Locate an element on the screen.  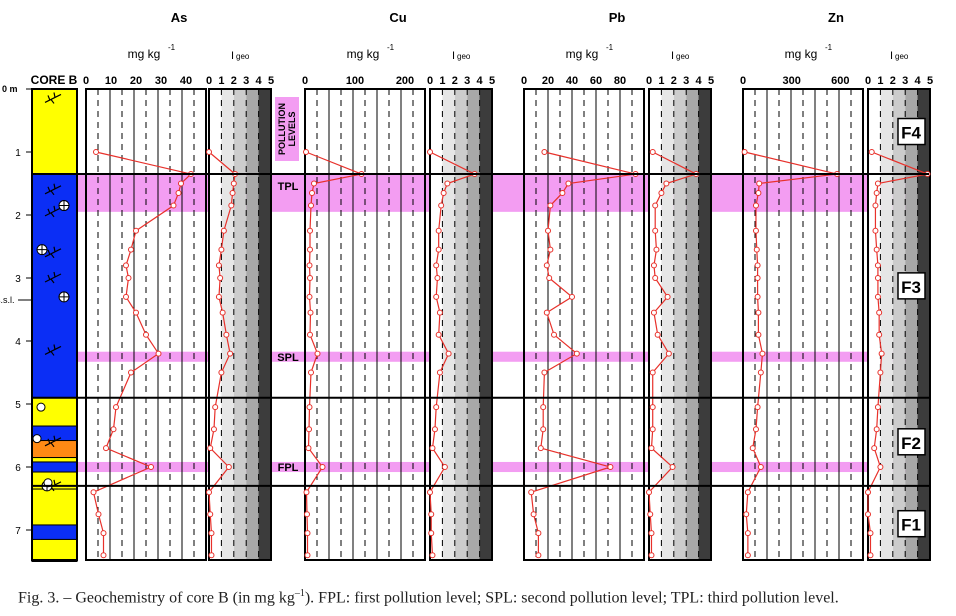
concentration-tick-label: 300 is located at coordinates (791, 81).